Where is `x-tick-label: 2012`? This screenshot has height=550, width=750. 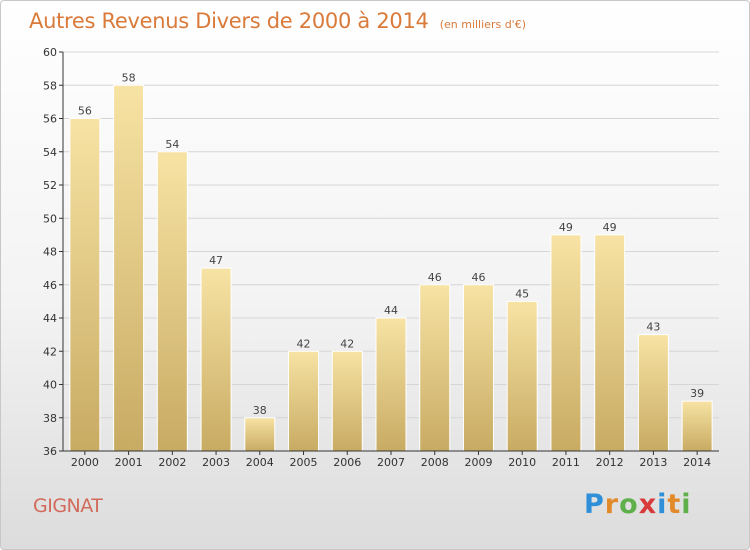
x-tick-label: 2012 is located at coordinates (610, 462).